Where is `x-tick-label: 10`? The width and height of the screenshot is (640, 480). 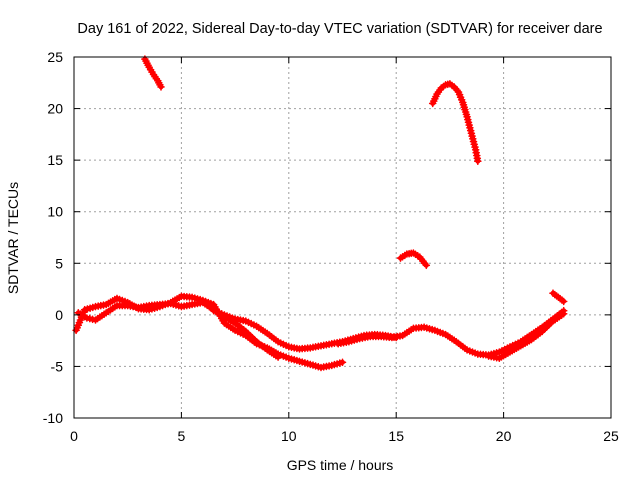 x-tick-label: 10 is located at coordinates (289, 436).